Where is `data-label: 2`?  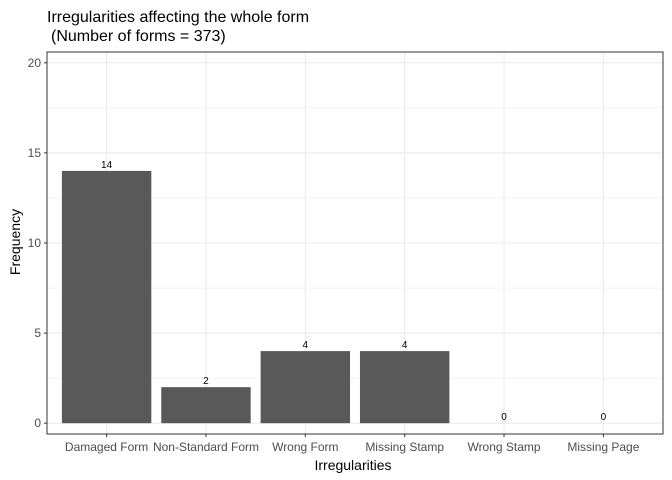
data-label: 2 is located at coordinates (206, 381).